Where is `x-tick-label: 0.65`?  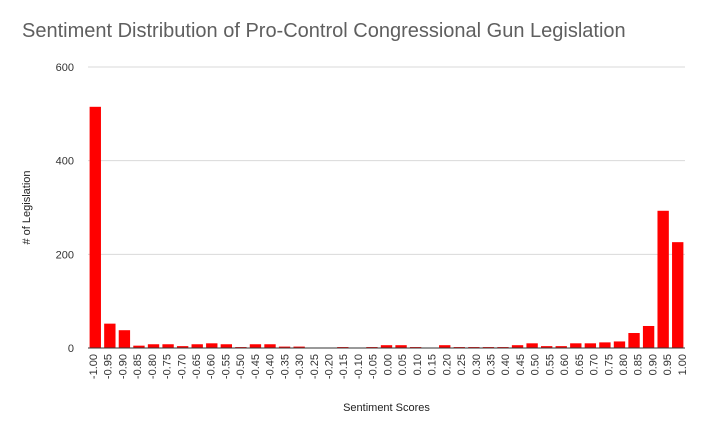
x-tick-label: 0.65 is located at coordinates (580, 364).